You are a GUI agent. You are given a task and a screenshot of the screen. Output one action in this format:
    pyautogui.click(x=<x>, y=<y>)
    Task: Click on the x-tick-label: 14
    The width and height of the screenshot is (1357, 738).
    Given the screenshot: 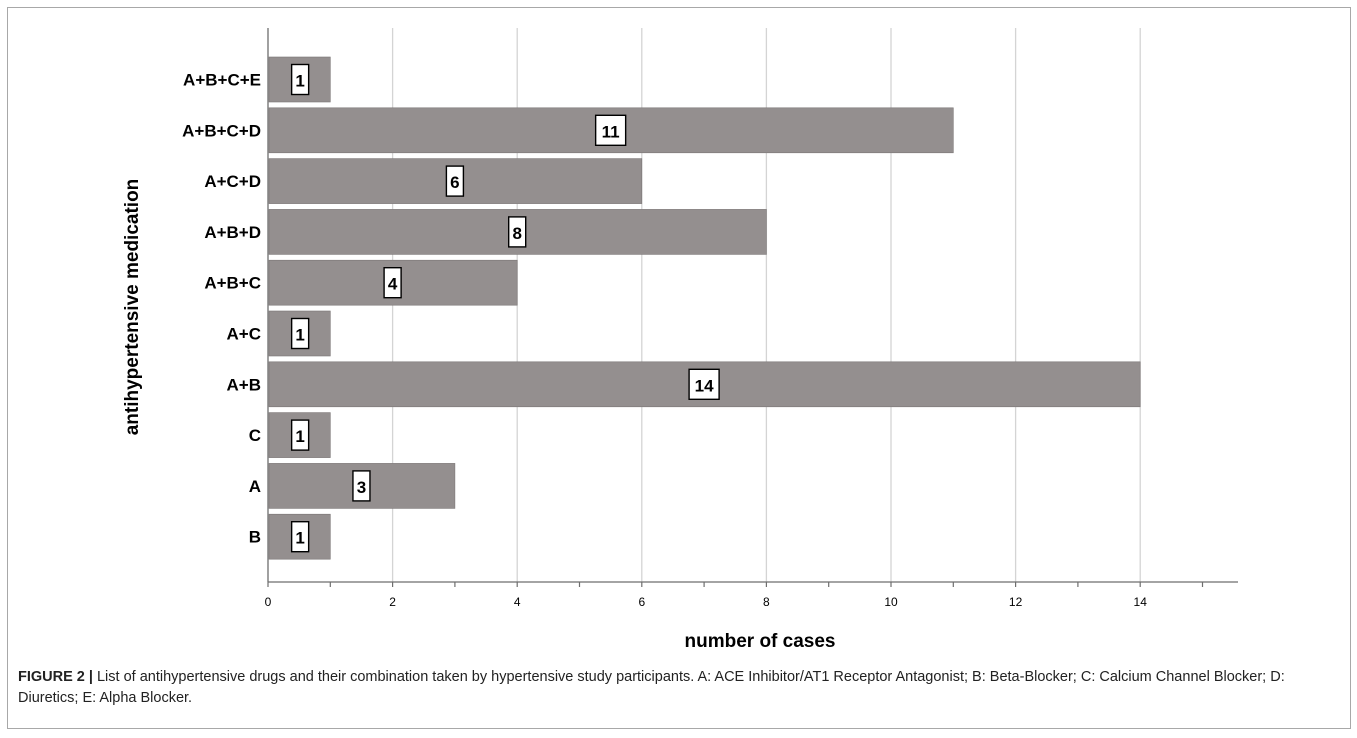 What is the action you would take?
    pyautogui.click(x=1141, y=602)
    